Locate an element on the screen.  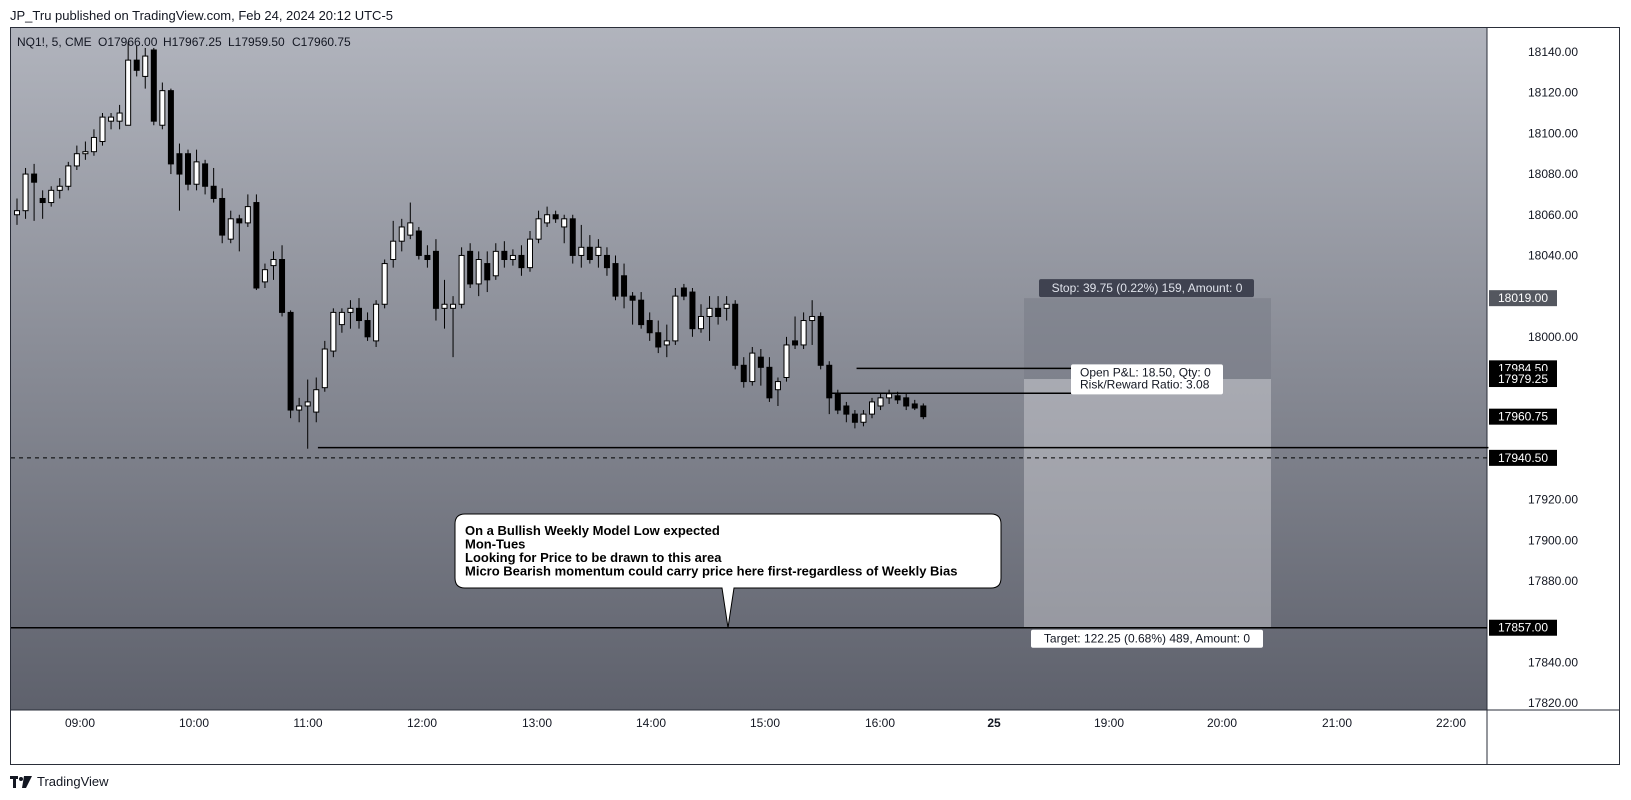
price-tag: 17940.50 is located at coordinates (1523, 457).